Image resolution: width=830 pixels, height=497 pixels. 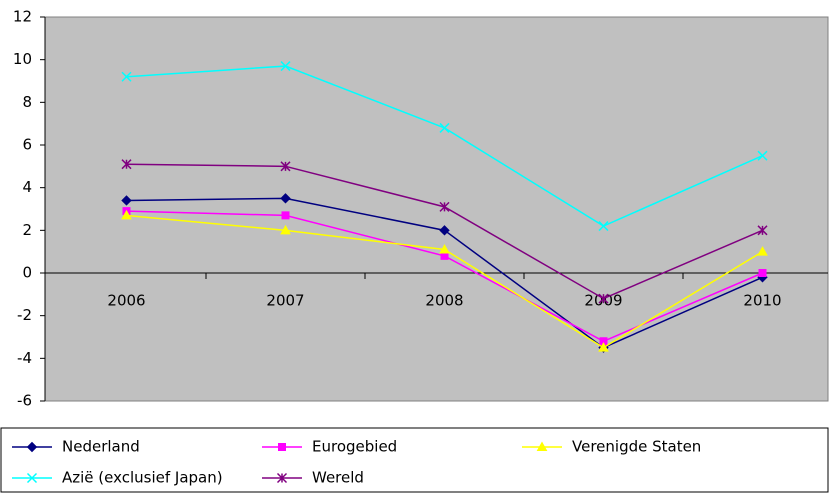 I want to click on legend-label: Wereld, so click(x=338, y=478).